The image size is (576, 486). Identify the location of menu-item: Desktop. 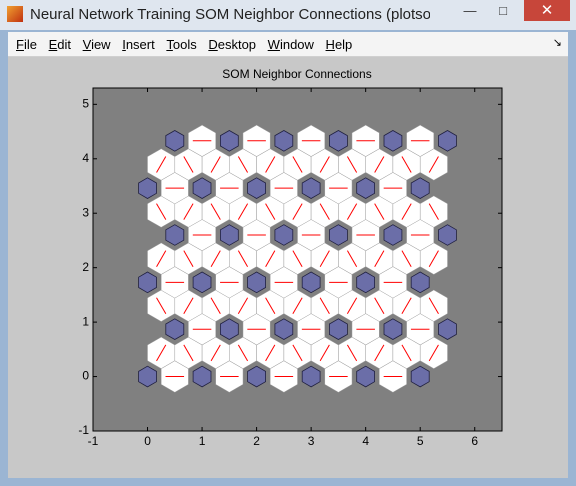
(232, 44).